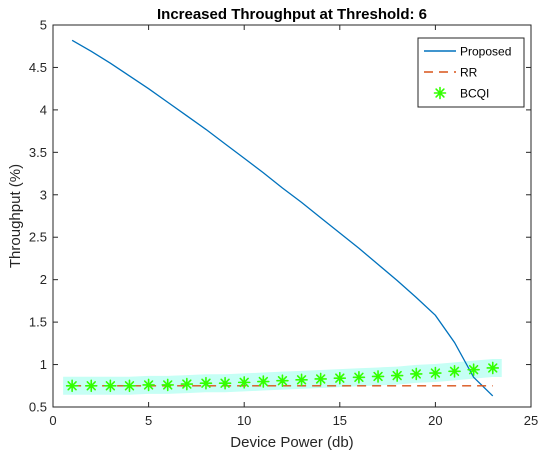  I want to click on y-axis-label: Throughput (%), so click(15, 216).